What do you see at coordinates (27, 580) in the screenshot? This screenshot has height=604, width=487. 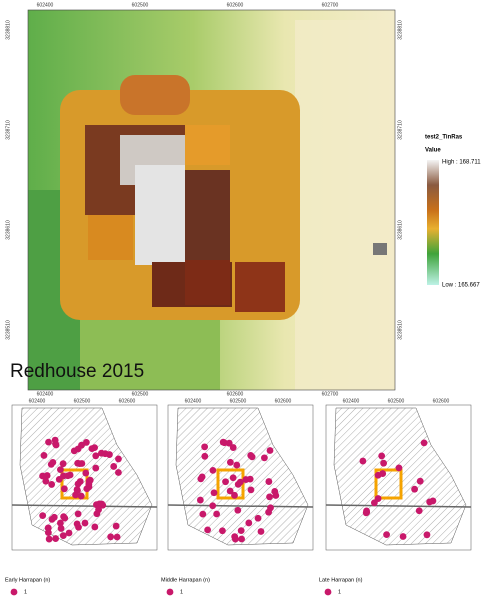 I see `panel-label: Early Harrapan (n)` at bounding box center [27, 580].